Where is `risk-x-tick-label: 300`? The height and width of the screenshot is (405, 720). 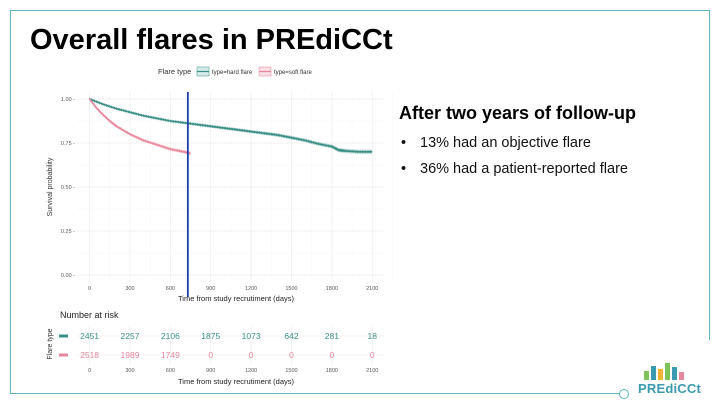 risk-x-tick-label: 300 is located at coordinates (129, 371).